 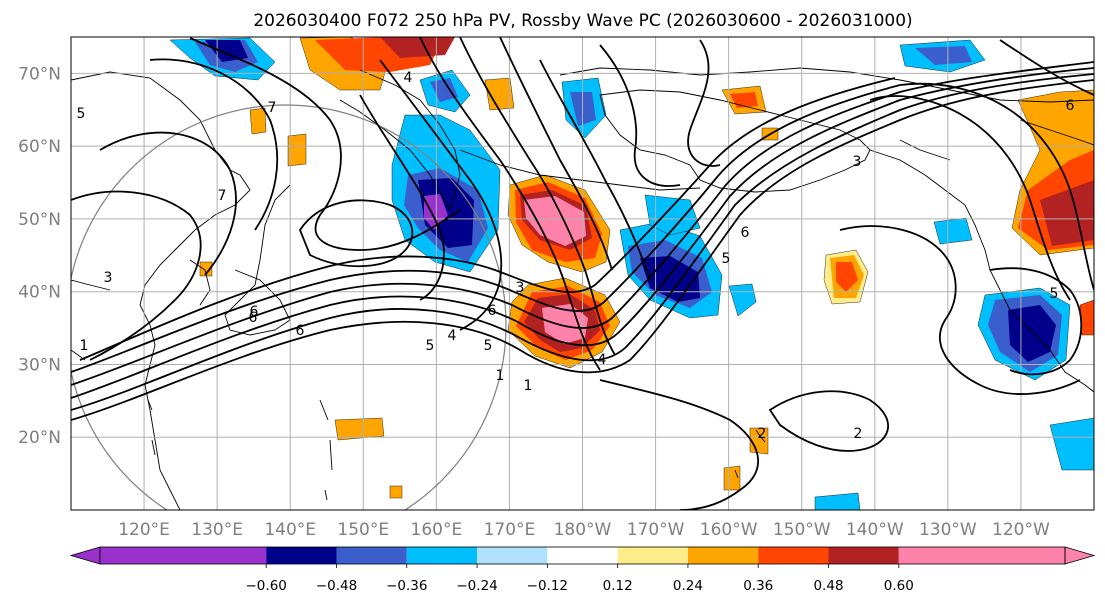 What do you see at coordinates (85, 555) in the screenshot?
I see `colorbar-extend-min` at bounding box center [85, 555].